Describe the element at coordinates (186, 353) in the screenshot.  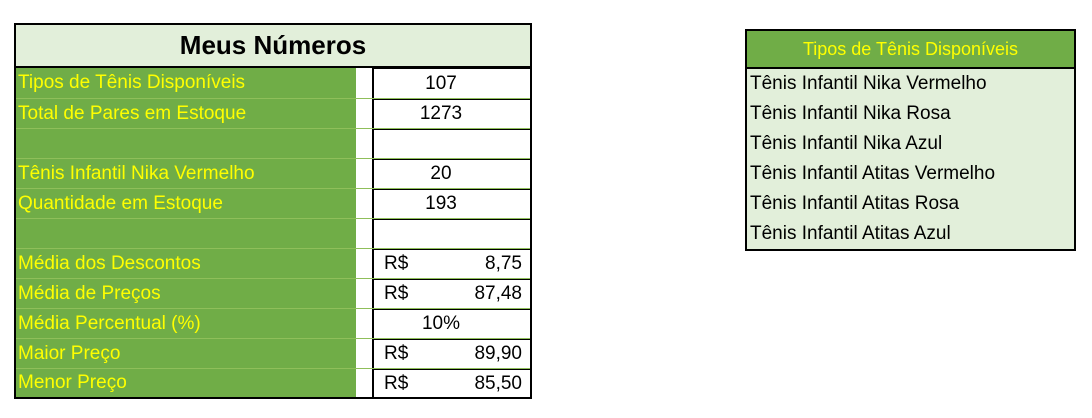
I see `row-label: Maior Preço` at that location.